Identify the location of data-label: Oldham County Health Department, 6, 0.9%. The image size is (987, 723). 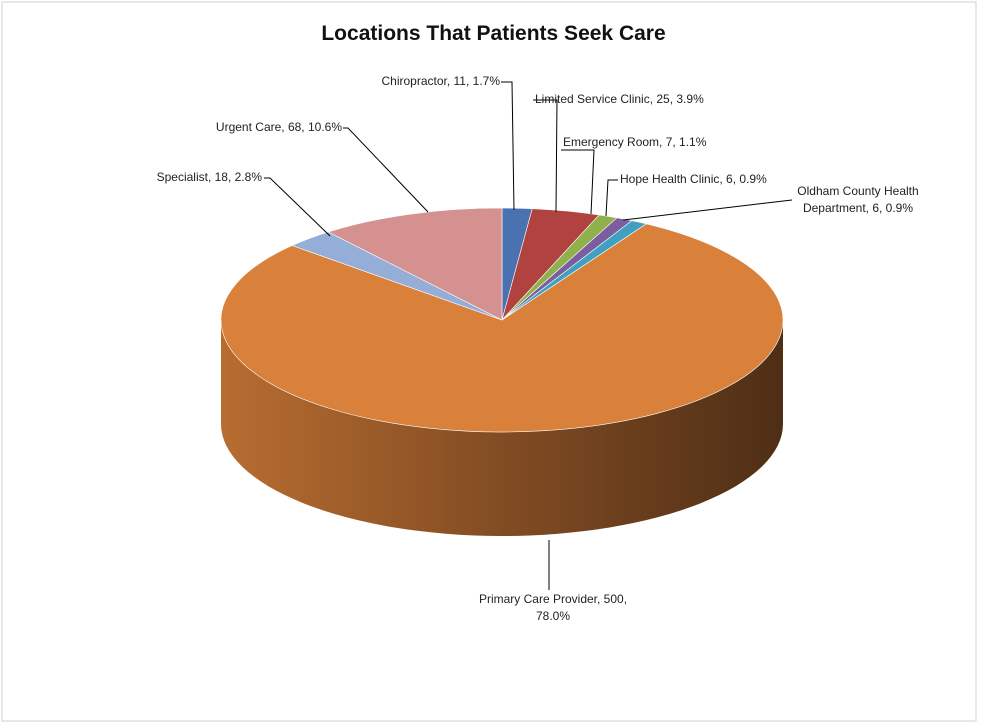
(858, 199).